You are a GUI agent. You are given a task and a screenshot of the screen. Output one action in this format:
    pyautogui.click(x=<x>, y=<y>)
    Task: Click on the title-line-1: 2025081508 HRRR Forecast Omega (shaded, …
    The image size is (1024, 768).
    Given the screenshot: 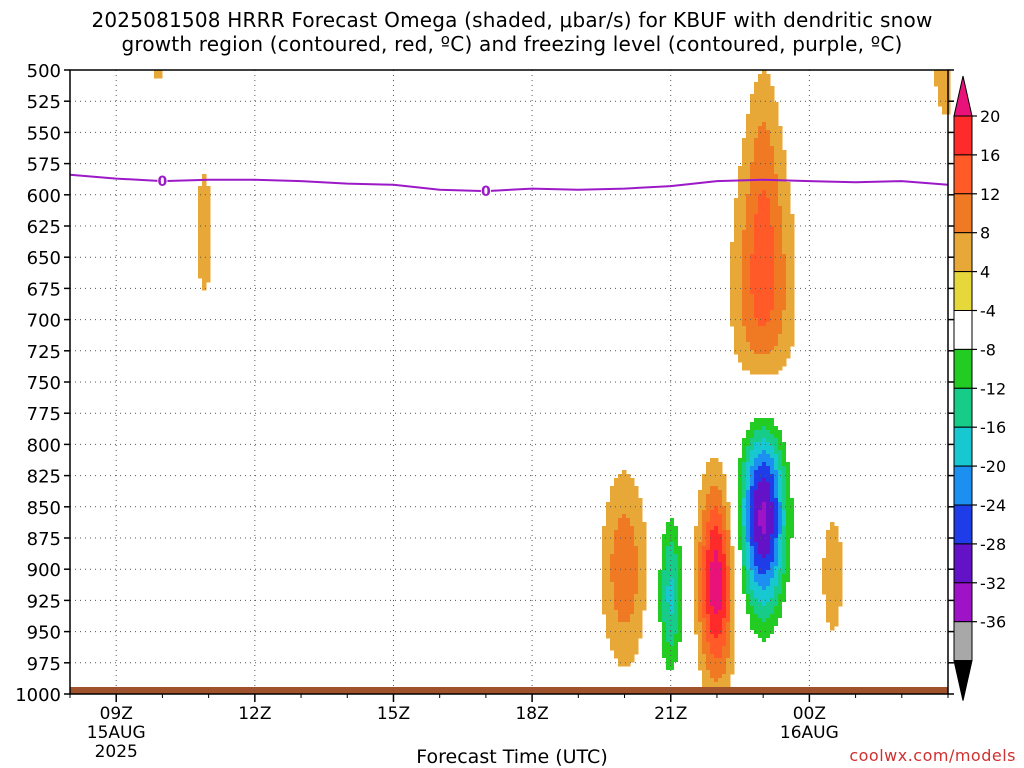 What is the action you would take?
    pyautogui.click(x=512, y=20)
    